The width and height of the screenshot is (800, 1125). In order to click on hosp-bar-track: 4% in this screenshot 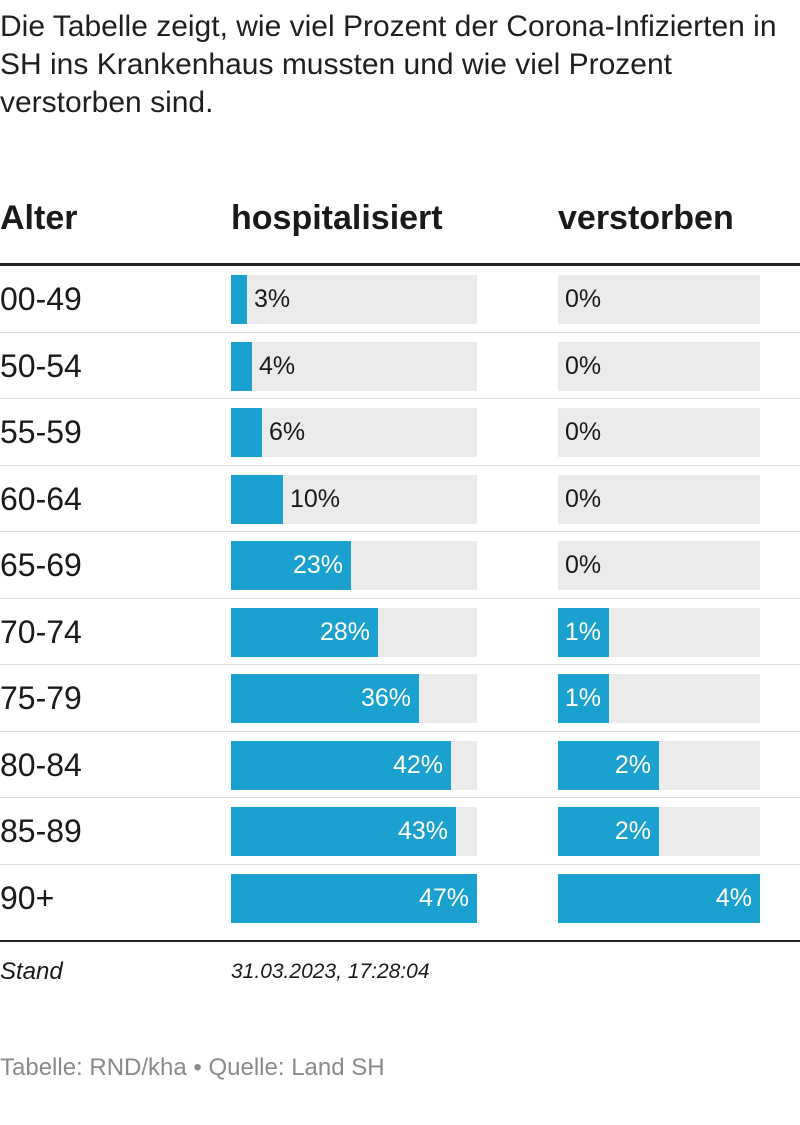, I will do `click(354, 366)`.